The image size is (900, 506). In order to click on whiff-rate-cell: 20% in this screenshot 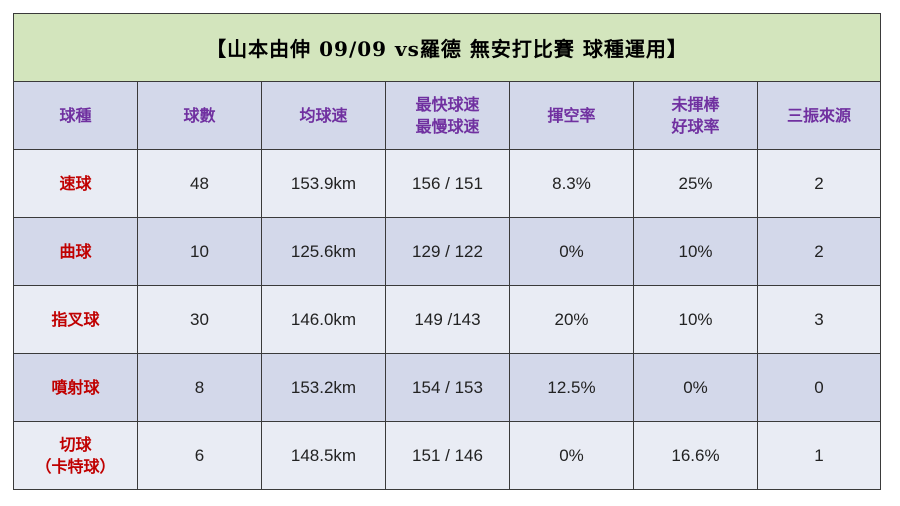, I will do `click(571, 319)`.